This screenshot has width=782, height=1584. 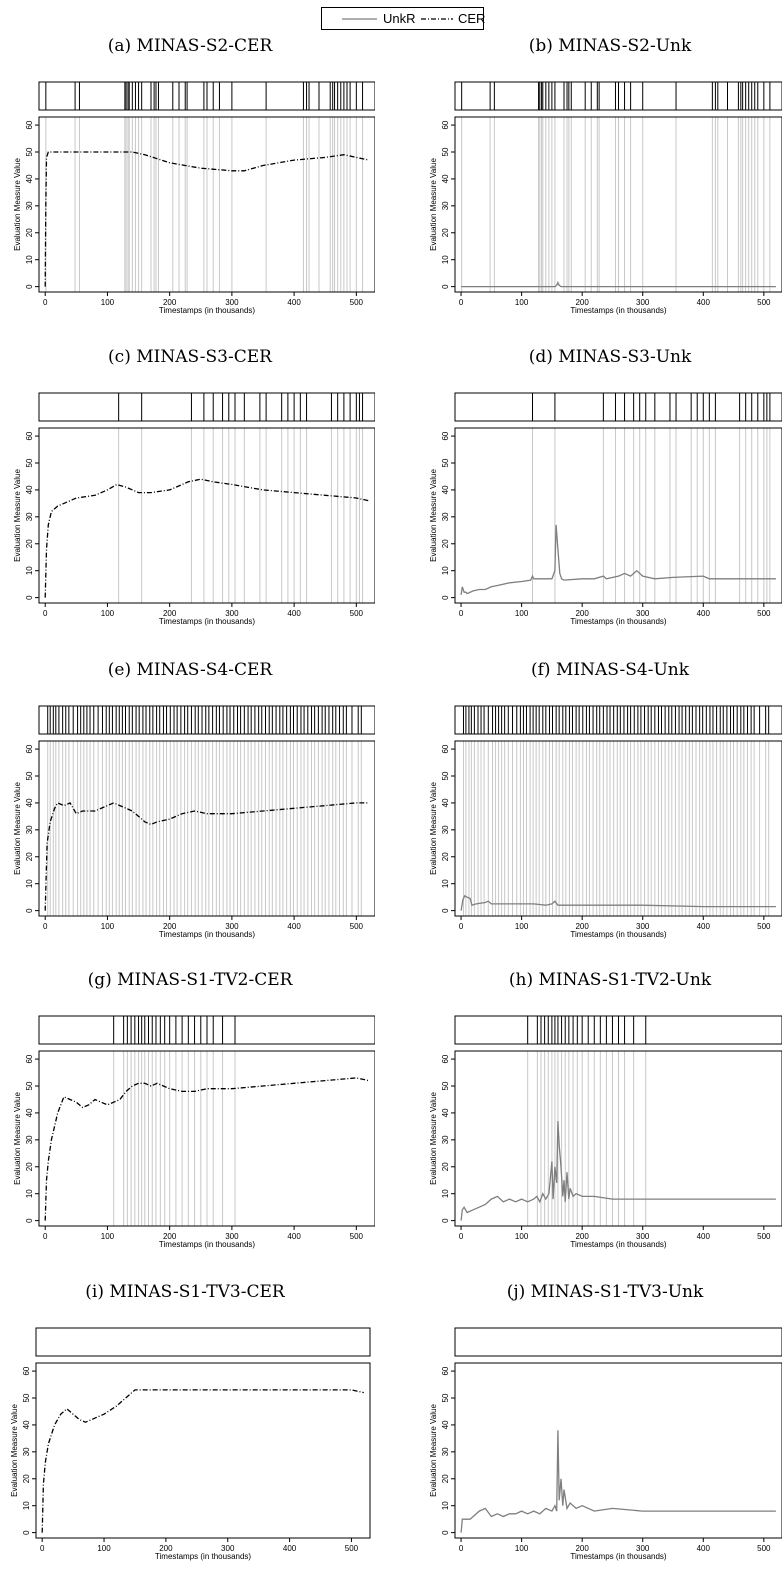 I want to click on event-strip, so click(x=206, y=407).